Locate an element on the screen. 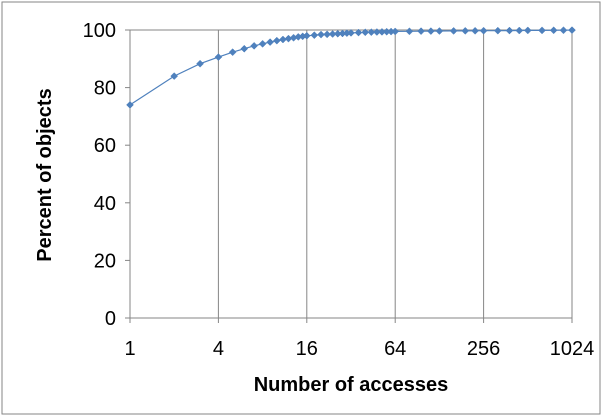 The width and height of the screenshot is (602, 416). x-tick-label: 16 is located at coordinates (307, 349).